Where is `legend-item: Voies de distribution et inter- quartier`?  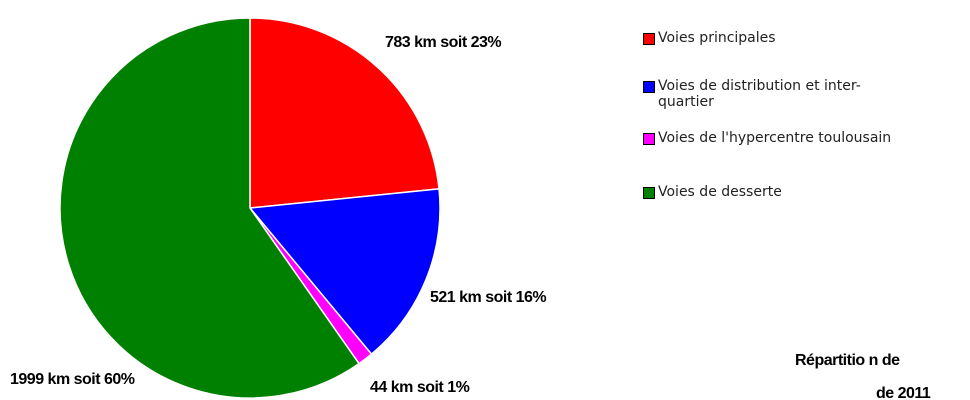
legend-item: Voies de distribution et inter- quartier is located at coordinates (803, 94).